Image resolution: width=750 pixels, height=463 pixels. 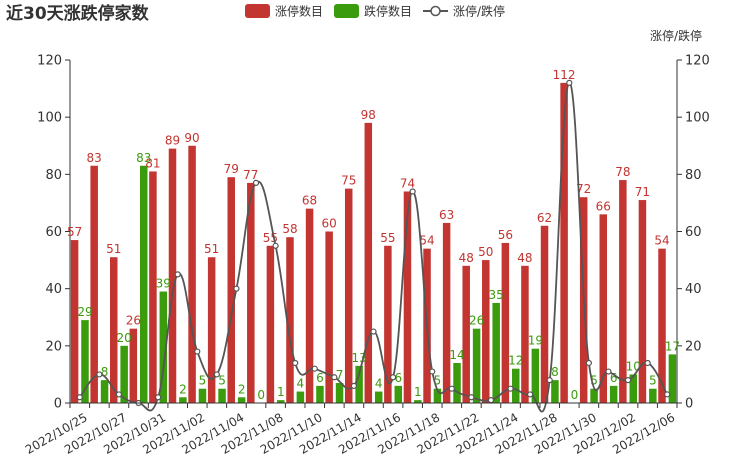 I want to click on legend-item-ratio: 涨停/跌停, so click(x=464, y=11).